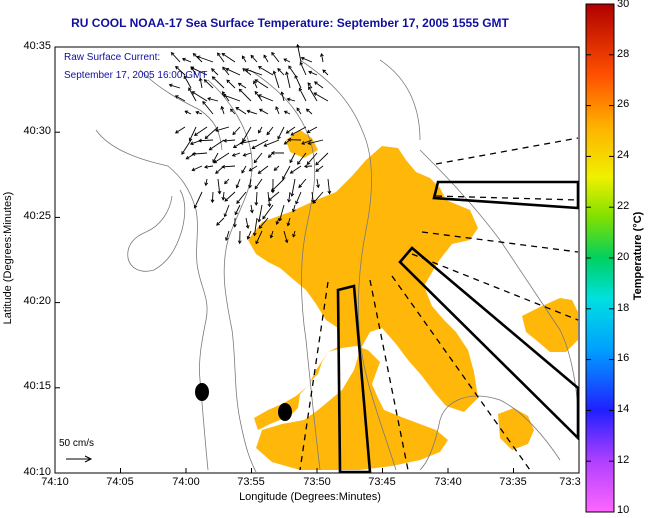  What do you see at coordinates (37, 472) in the screenshot?
I see `y-tick-label: 40:10` at bounding box center [37, 472].